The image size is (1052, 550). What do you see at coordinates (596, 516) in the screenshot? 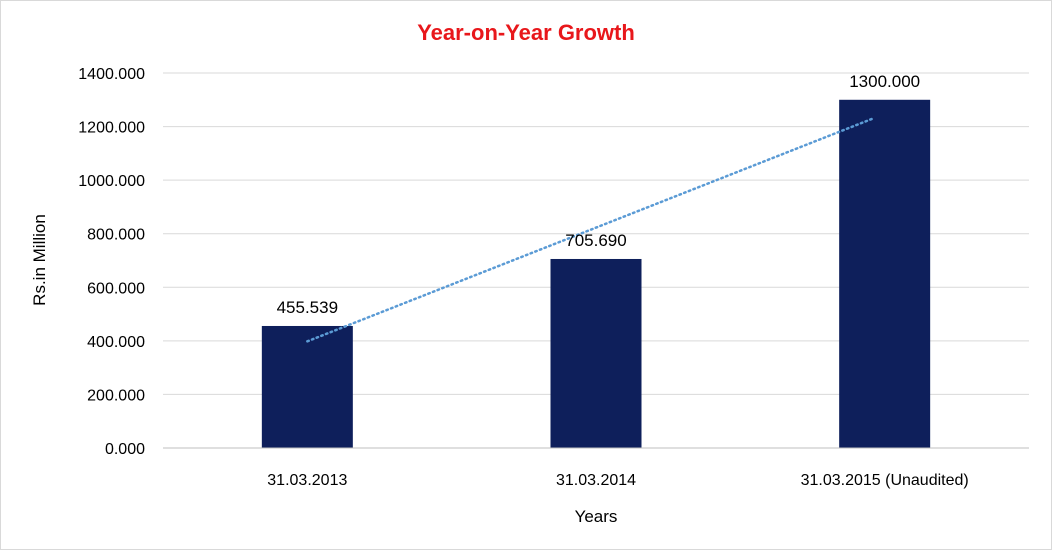
I see `x-axis-title: Years` at bounding box center [596, 516].